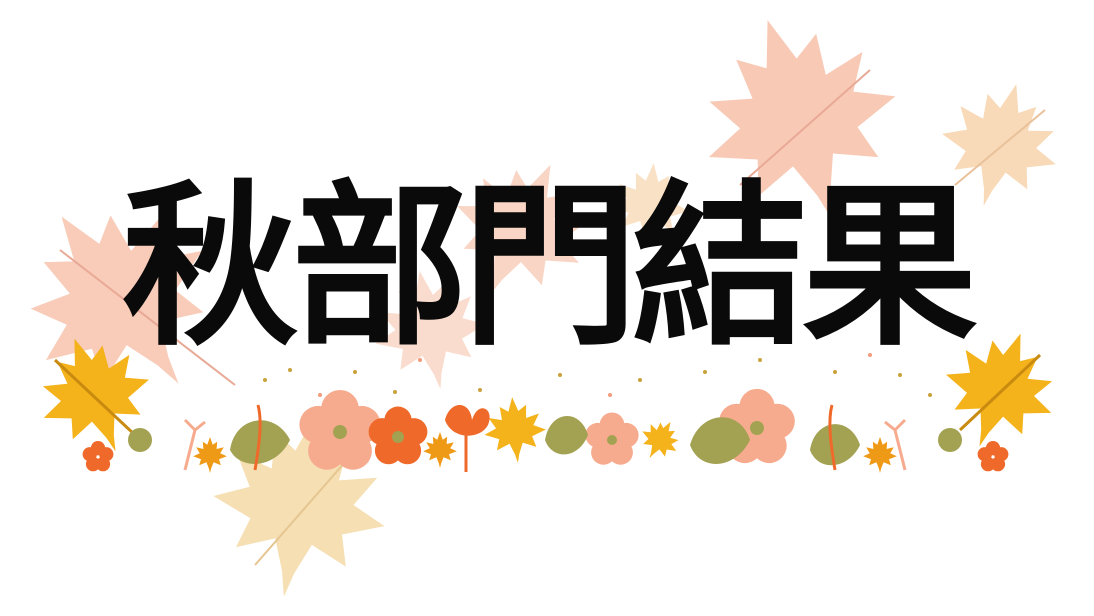 The width and height of the screenshot is (1094, 616). I want to click on leaf-icon, so click(545, 441).